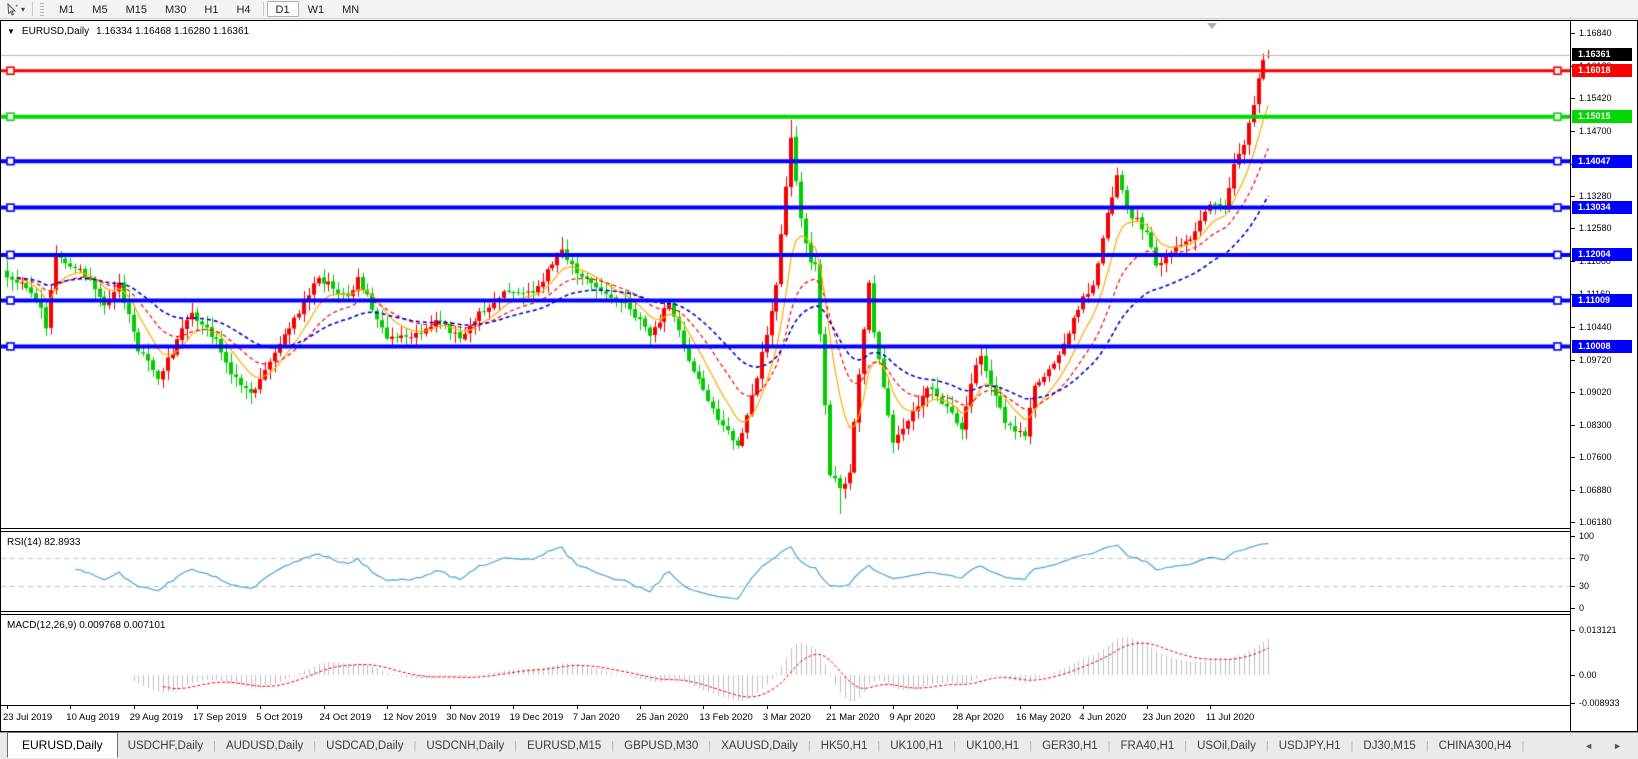  I want to click on timeframe-button-M1: M1, so click(67, 10).